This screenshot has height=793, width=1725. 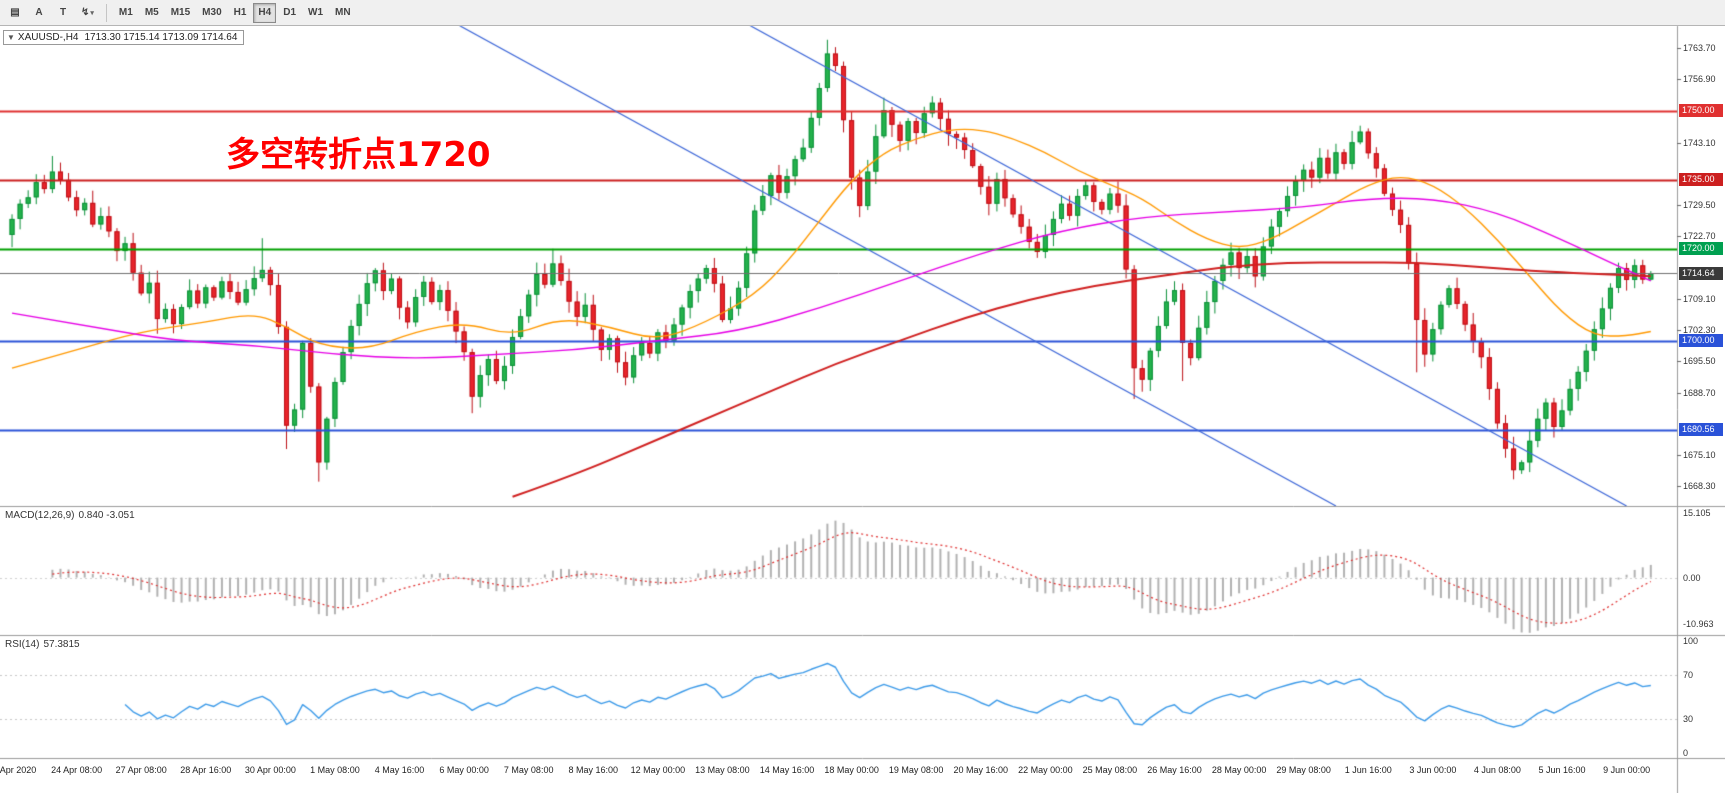 I want to click on timeframe-button-mn: MN, so click(x=343, y=13).